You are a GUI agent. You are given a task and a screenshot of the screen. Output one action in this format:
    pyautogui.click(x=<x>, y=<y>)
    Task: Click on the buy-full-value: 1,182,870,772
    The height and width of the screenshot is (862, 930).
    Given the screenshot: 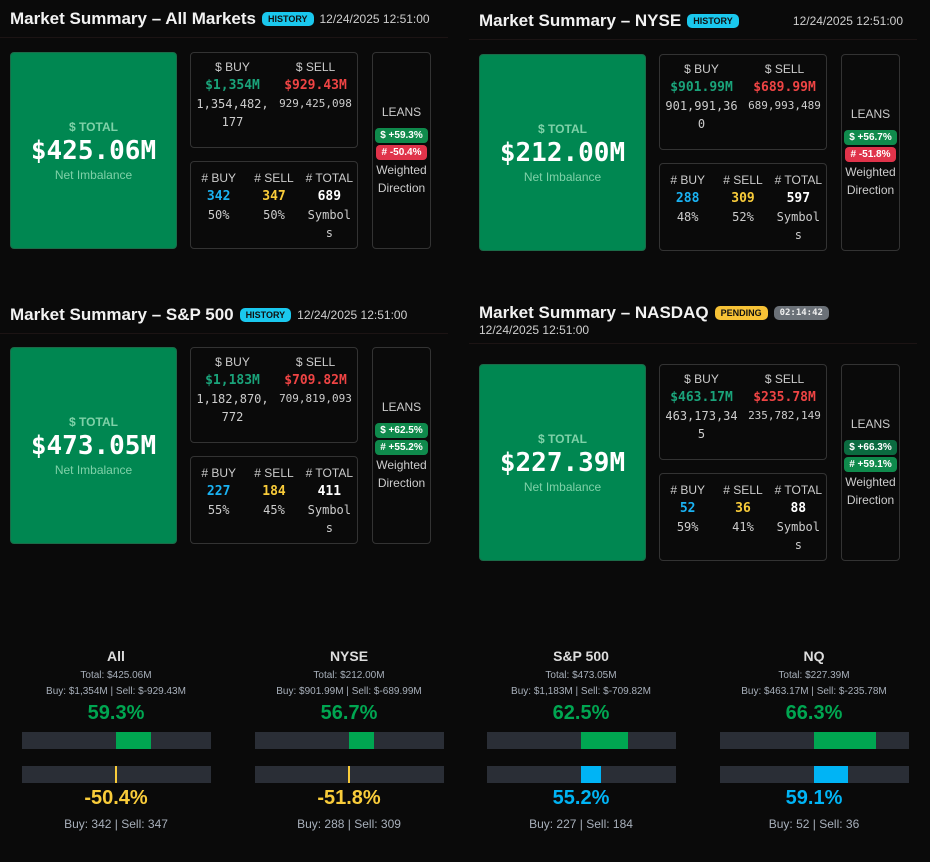 What is the action you would take?
    pyautogui.click(x=232, y=408)
    